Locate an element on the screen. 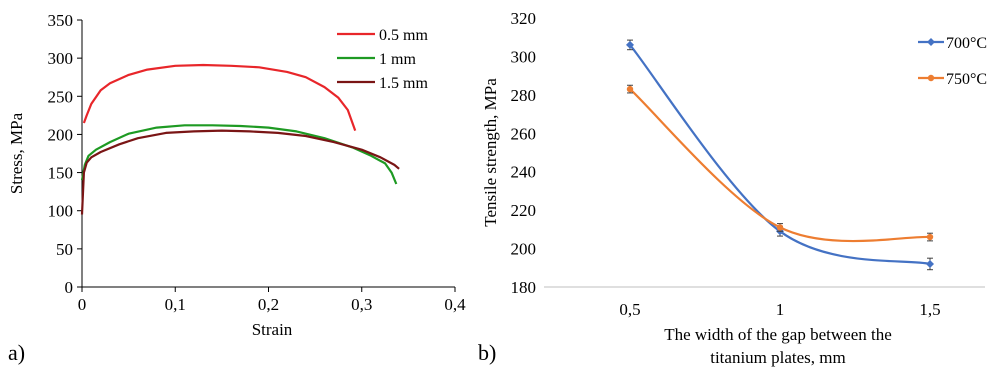  panel-a-legend-label: 1.5 mm is located at coordinates (403, 83).